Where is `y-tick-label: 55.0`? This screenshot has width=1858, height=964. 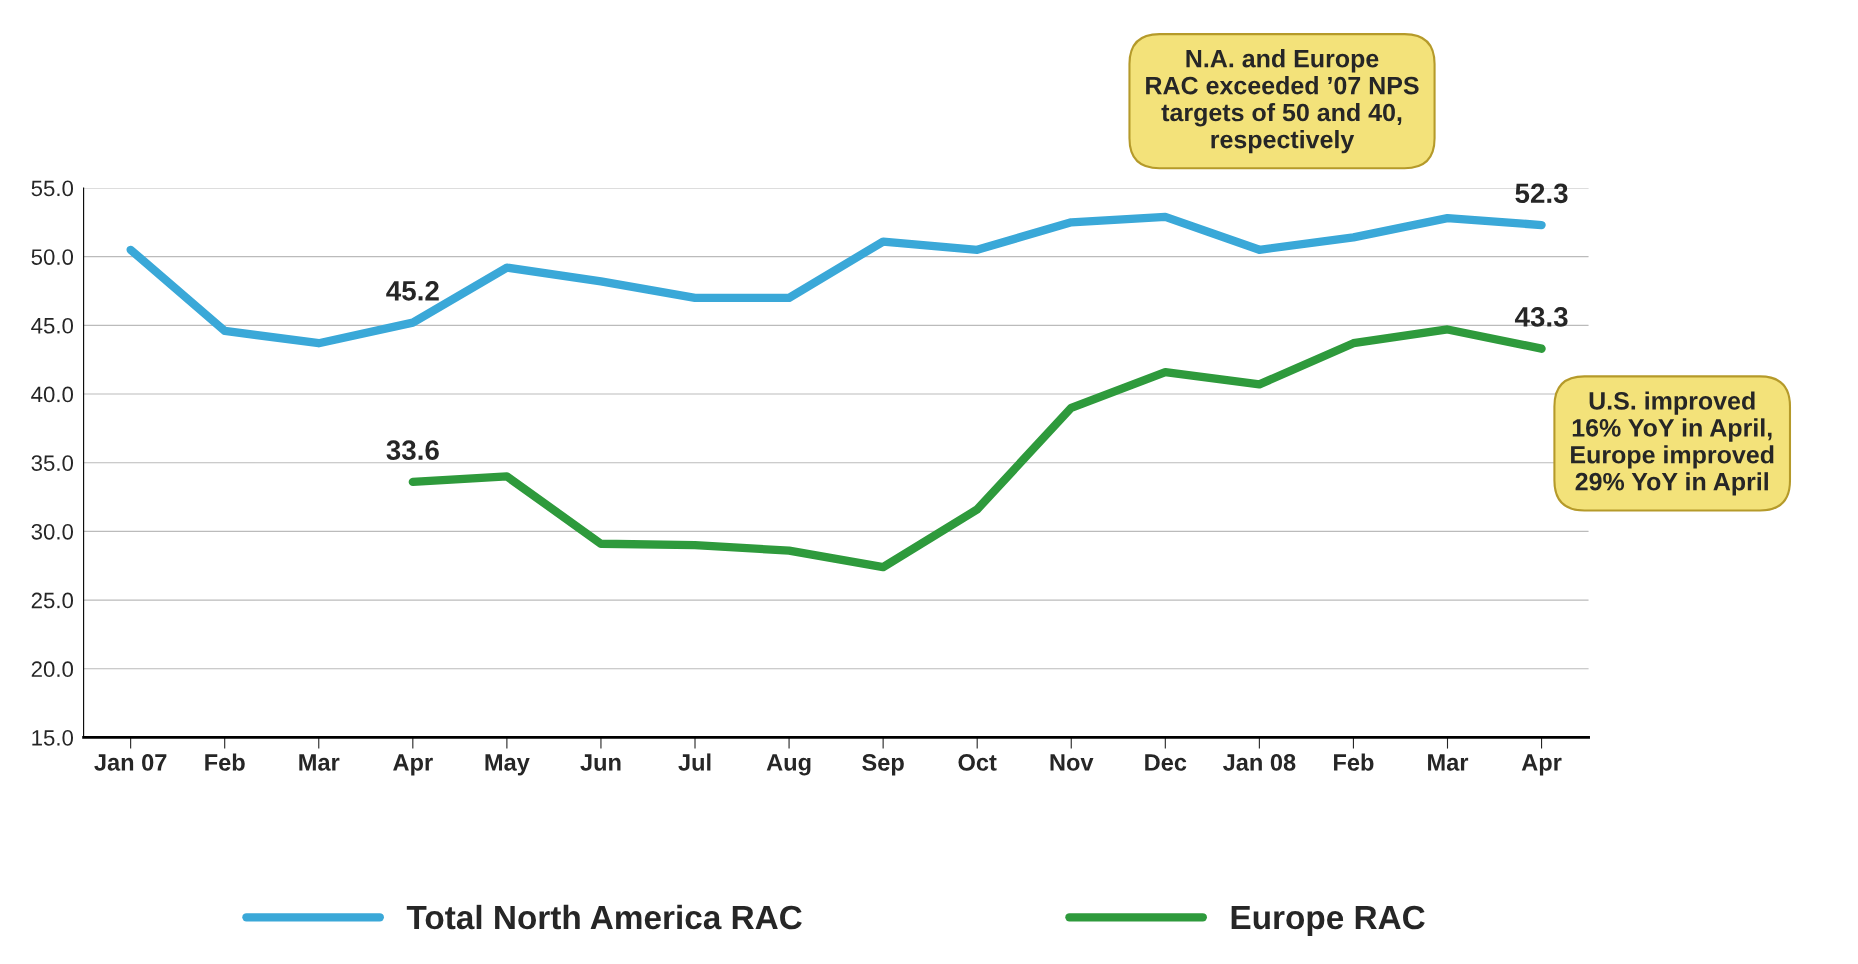 y-tick-label: 55.0 is located at coordinates (52, 188).